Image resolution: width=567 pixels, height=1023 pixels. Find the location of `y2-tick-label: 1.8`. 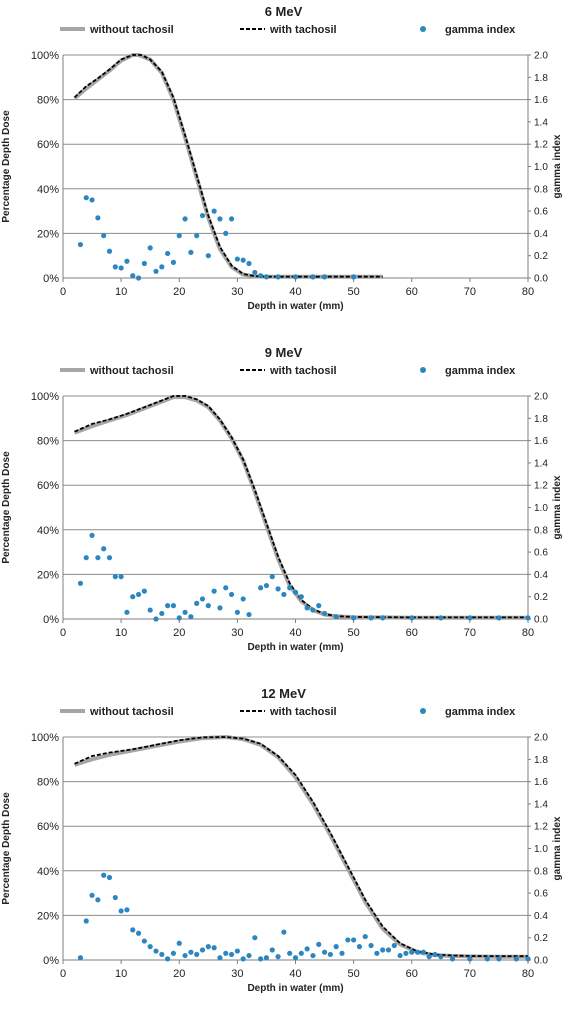

y2-tick-label: 1.8 is located at coordinates (541, 78).